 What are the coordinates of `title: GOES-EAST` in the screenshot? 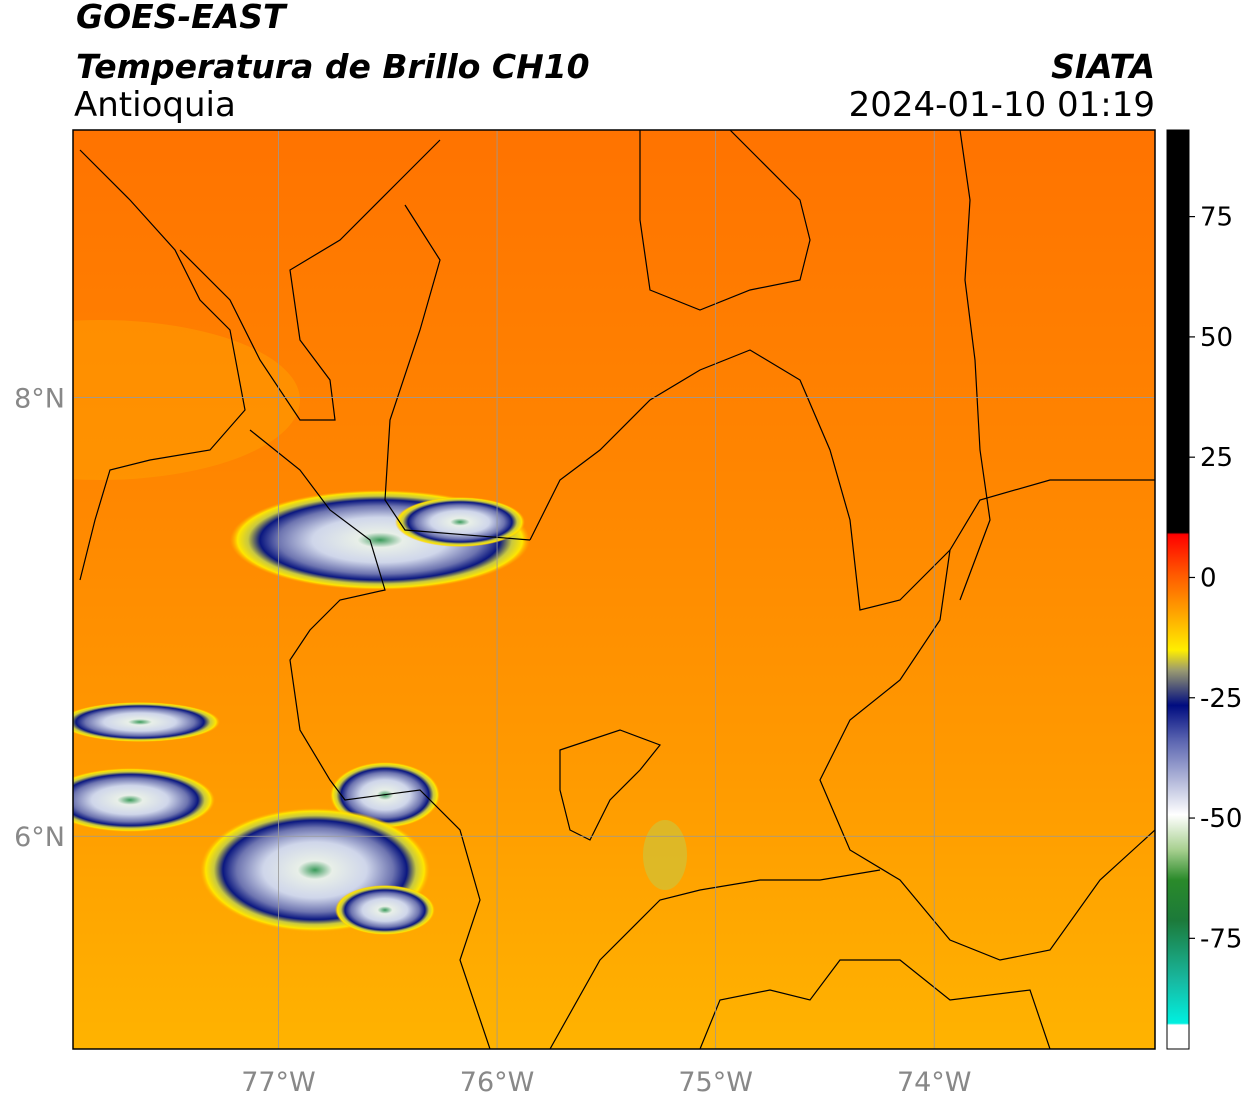 It's located at (182, 18).